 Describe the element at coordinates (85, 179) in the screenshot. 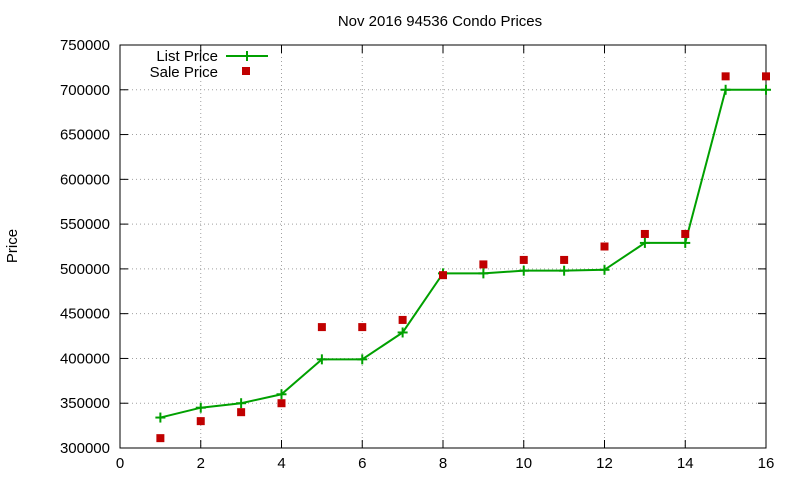

I see `y-tick-label: 600000` at that location.